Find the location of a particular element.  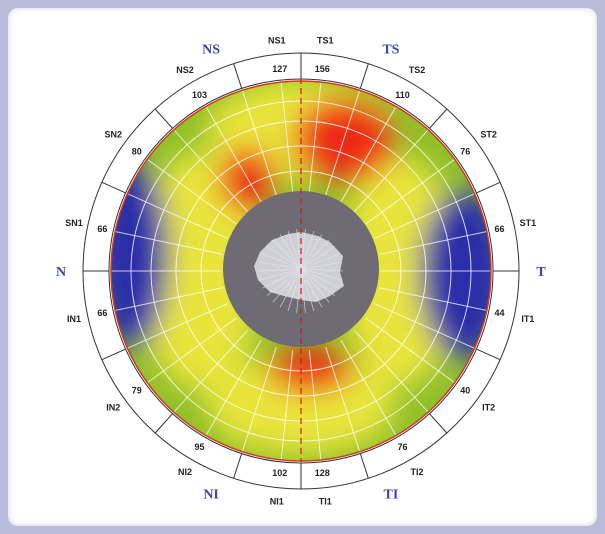

blue-zone-nasal is located at coordinates (139, 255).